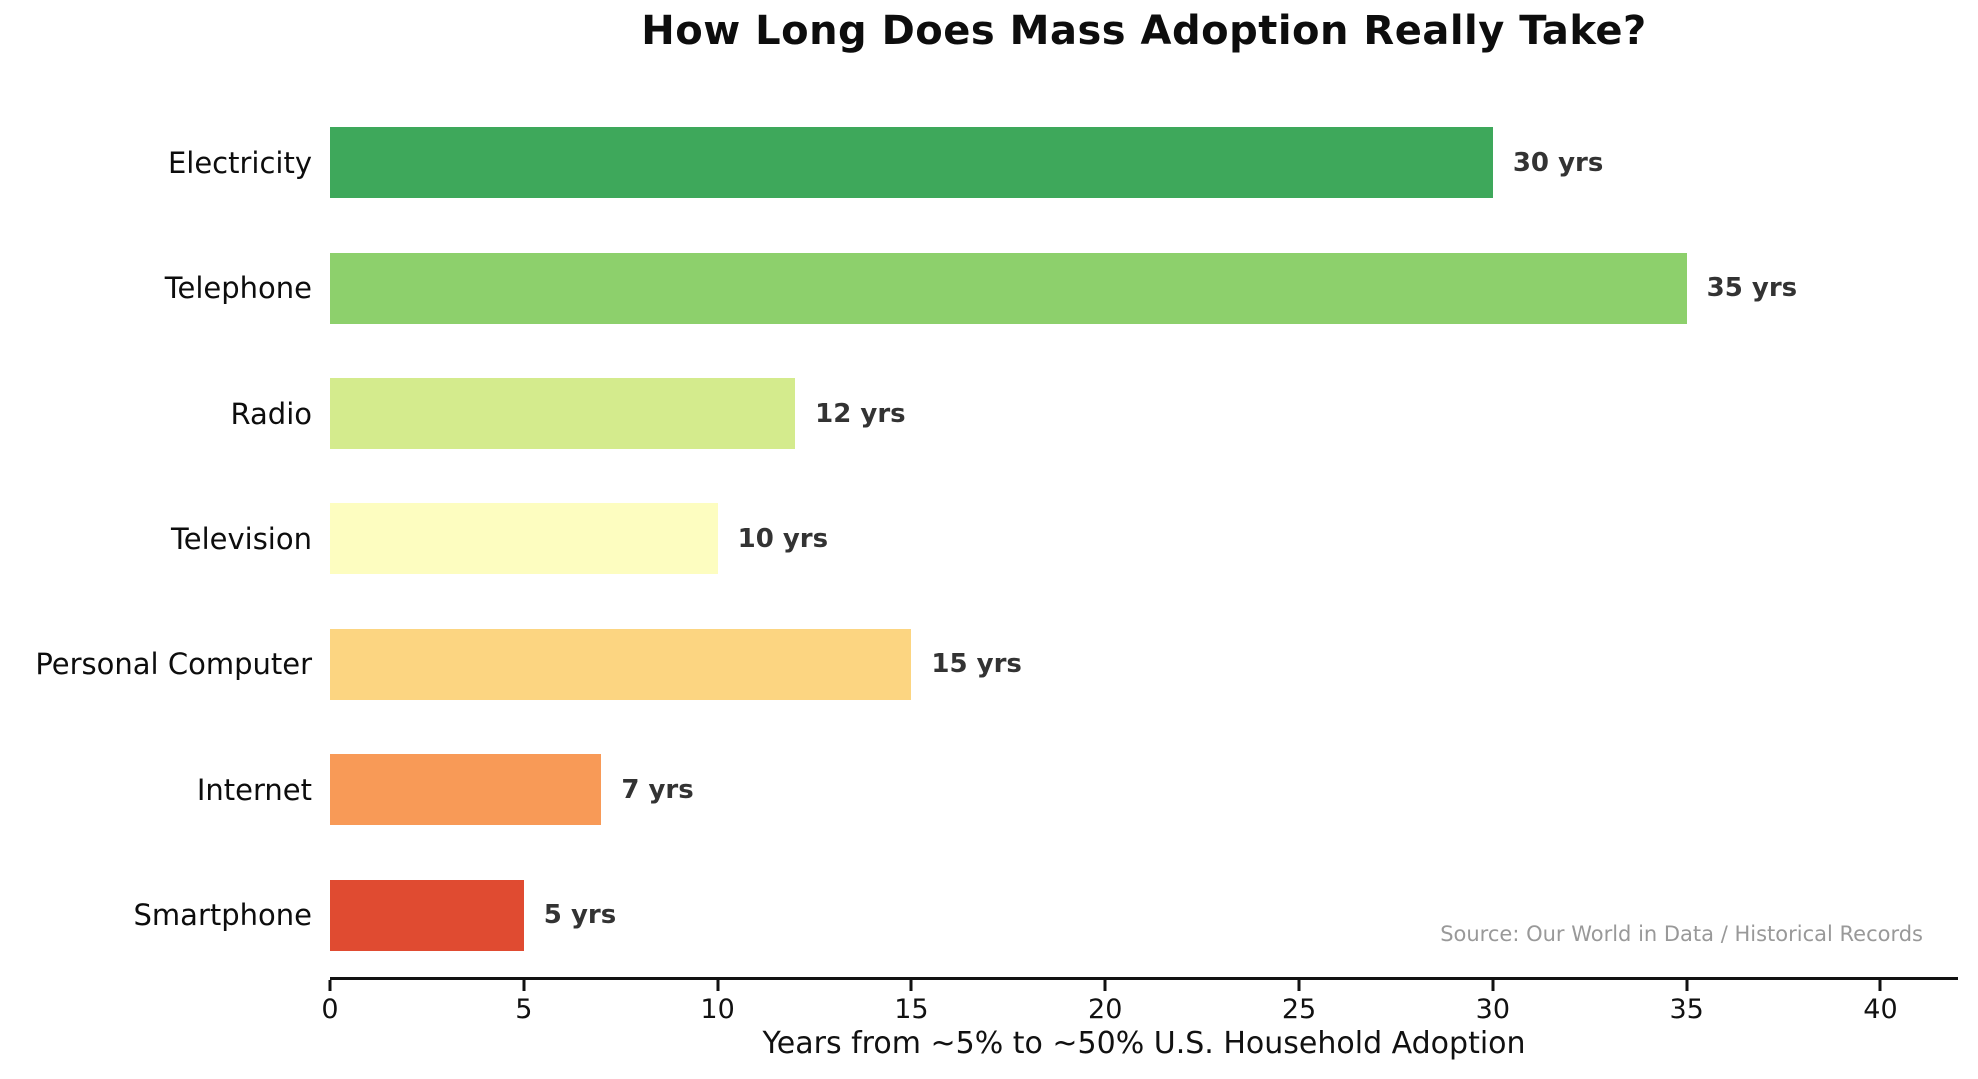 This screenshot has height=1079, width=1978. I want to click on value-label: 30 yrs, so click(1558, 162).